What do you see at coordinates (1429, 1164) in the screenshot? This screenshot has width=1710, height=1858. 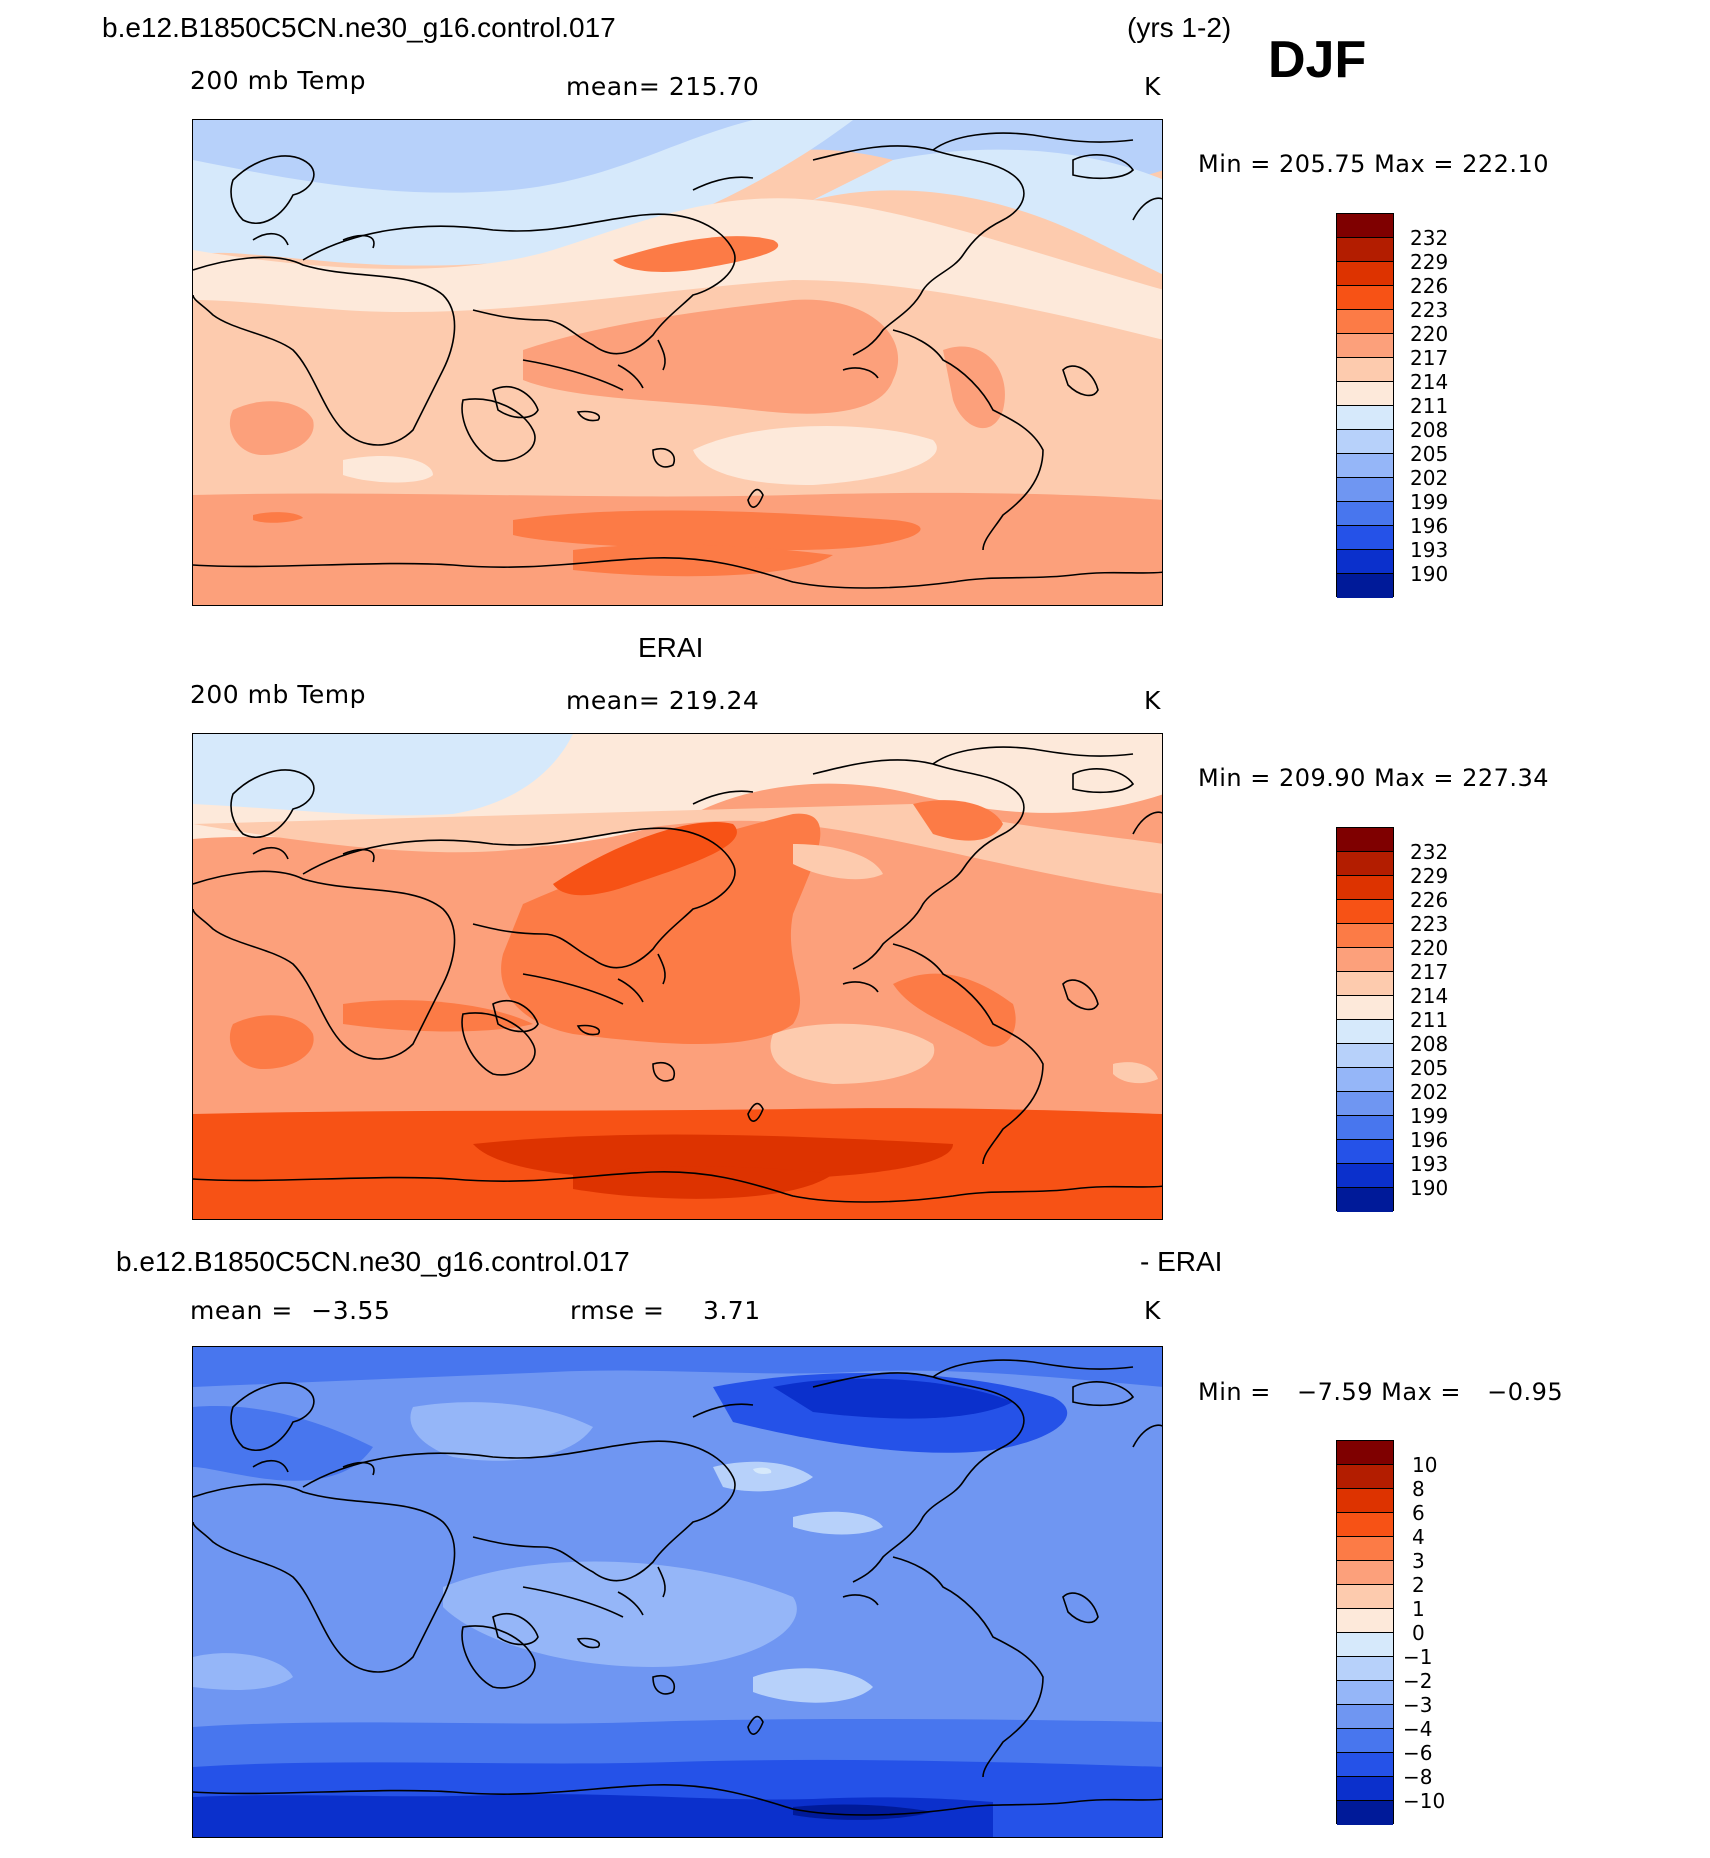 I see `panel2-level: 193` at bounding box center [1429, 1164].